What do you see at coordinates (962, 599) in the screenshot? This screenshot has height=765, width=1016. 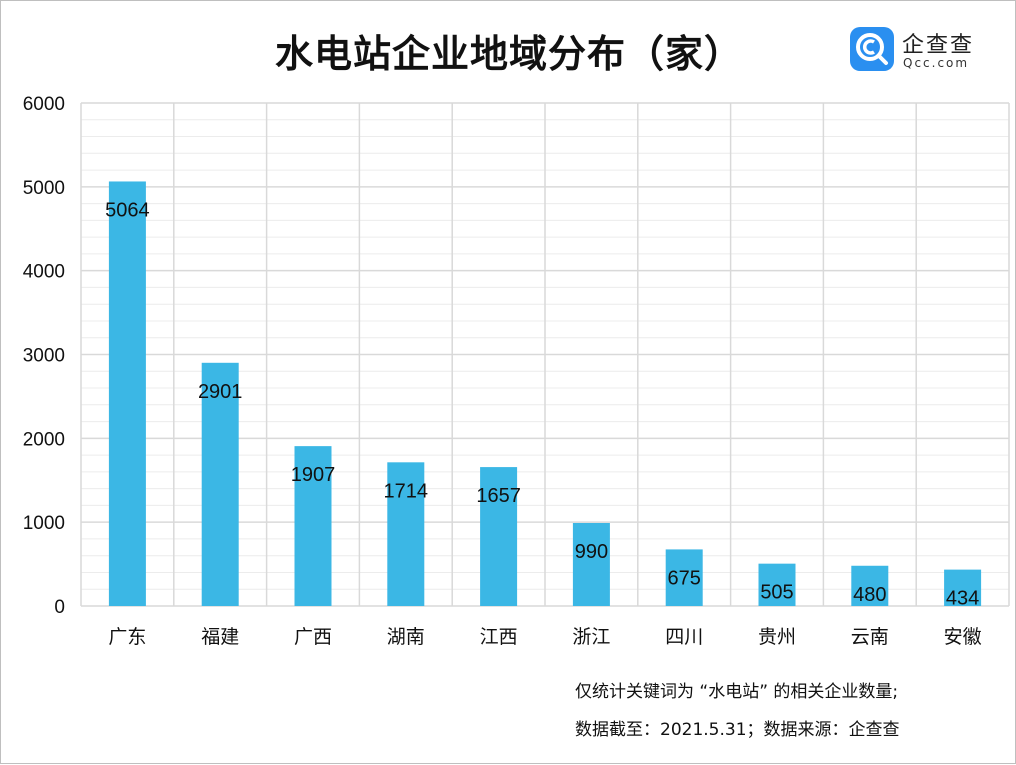 I see `data-label: 434` at bounding box center [962, 599].